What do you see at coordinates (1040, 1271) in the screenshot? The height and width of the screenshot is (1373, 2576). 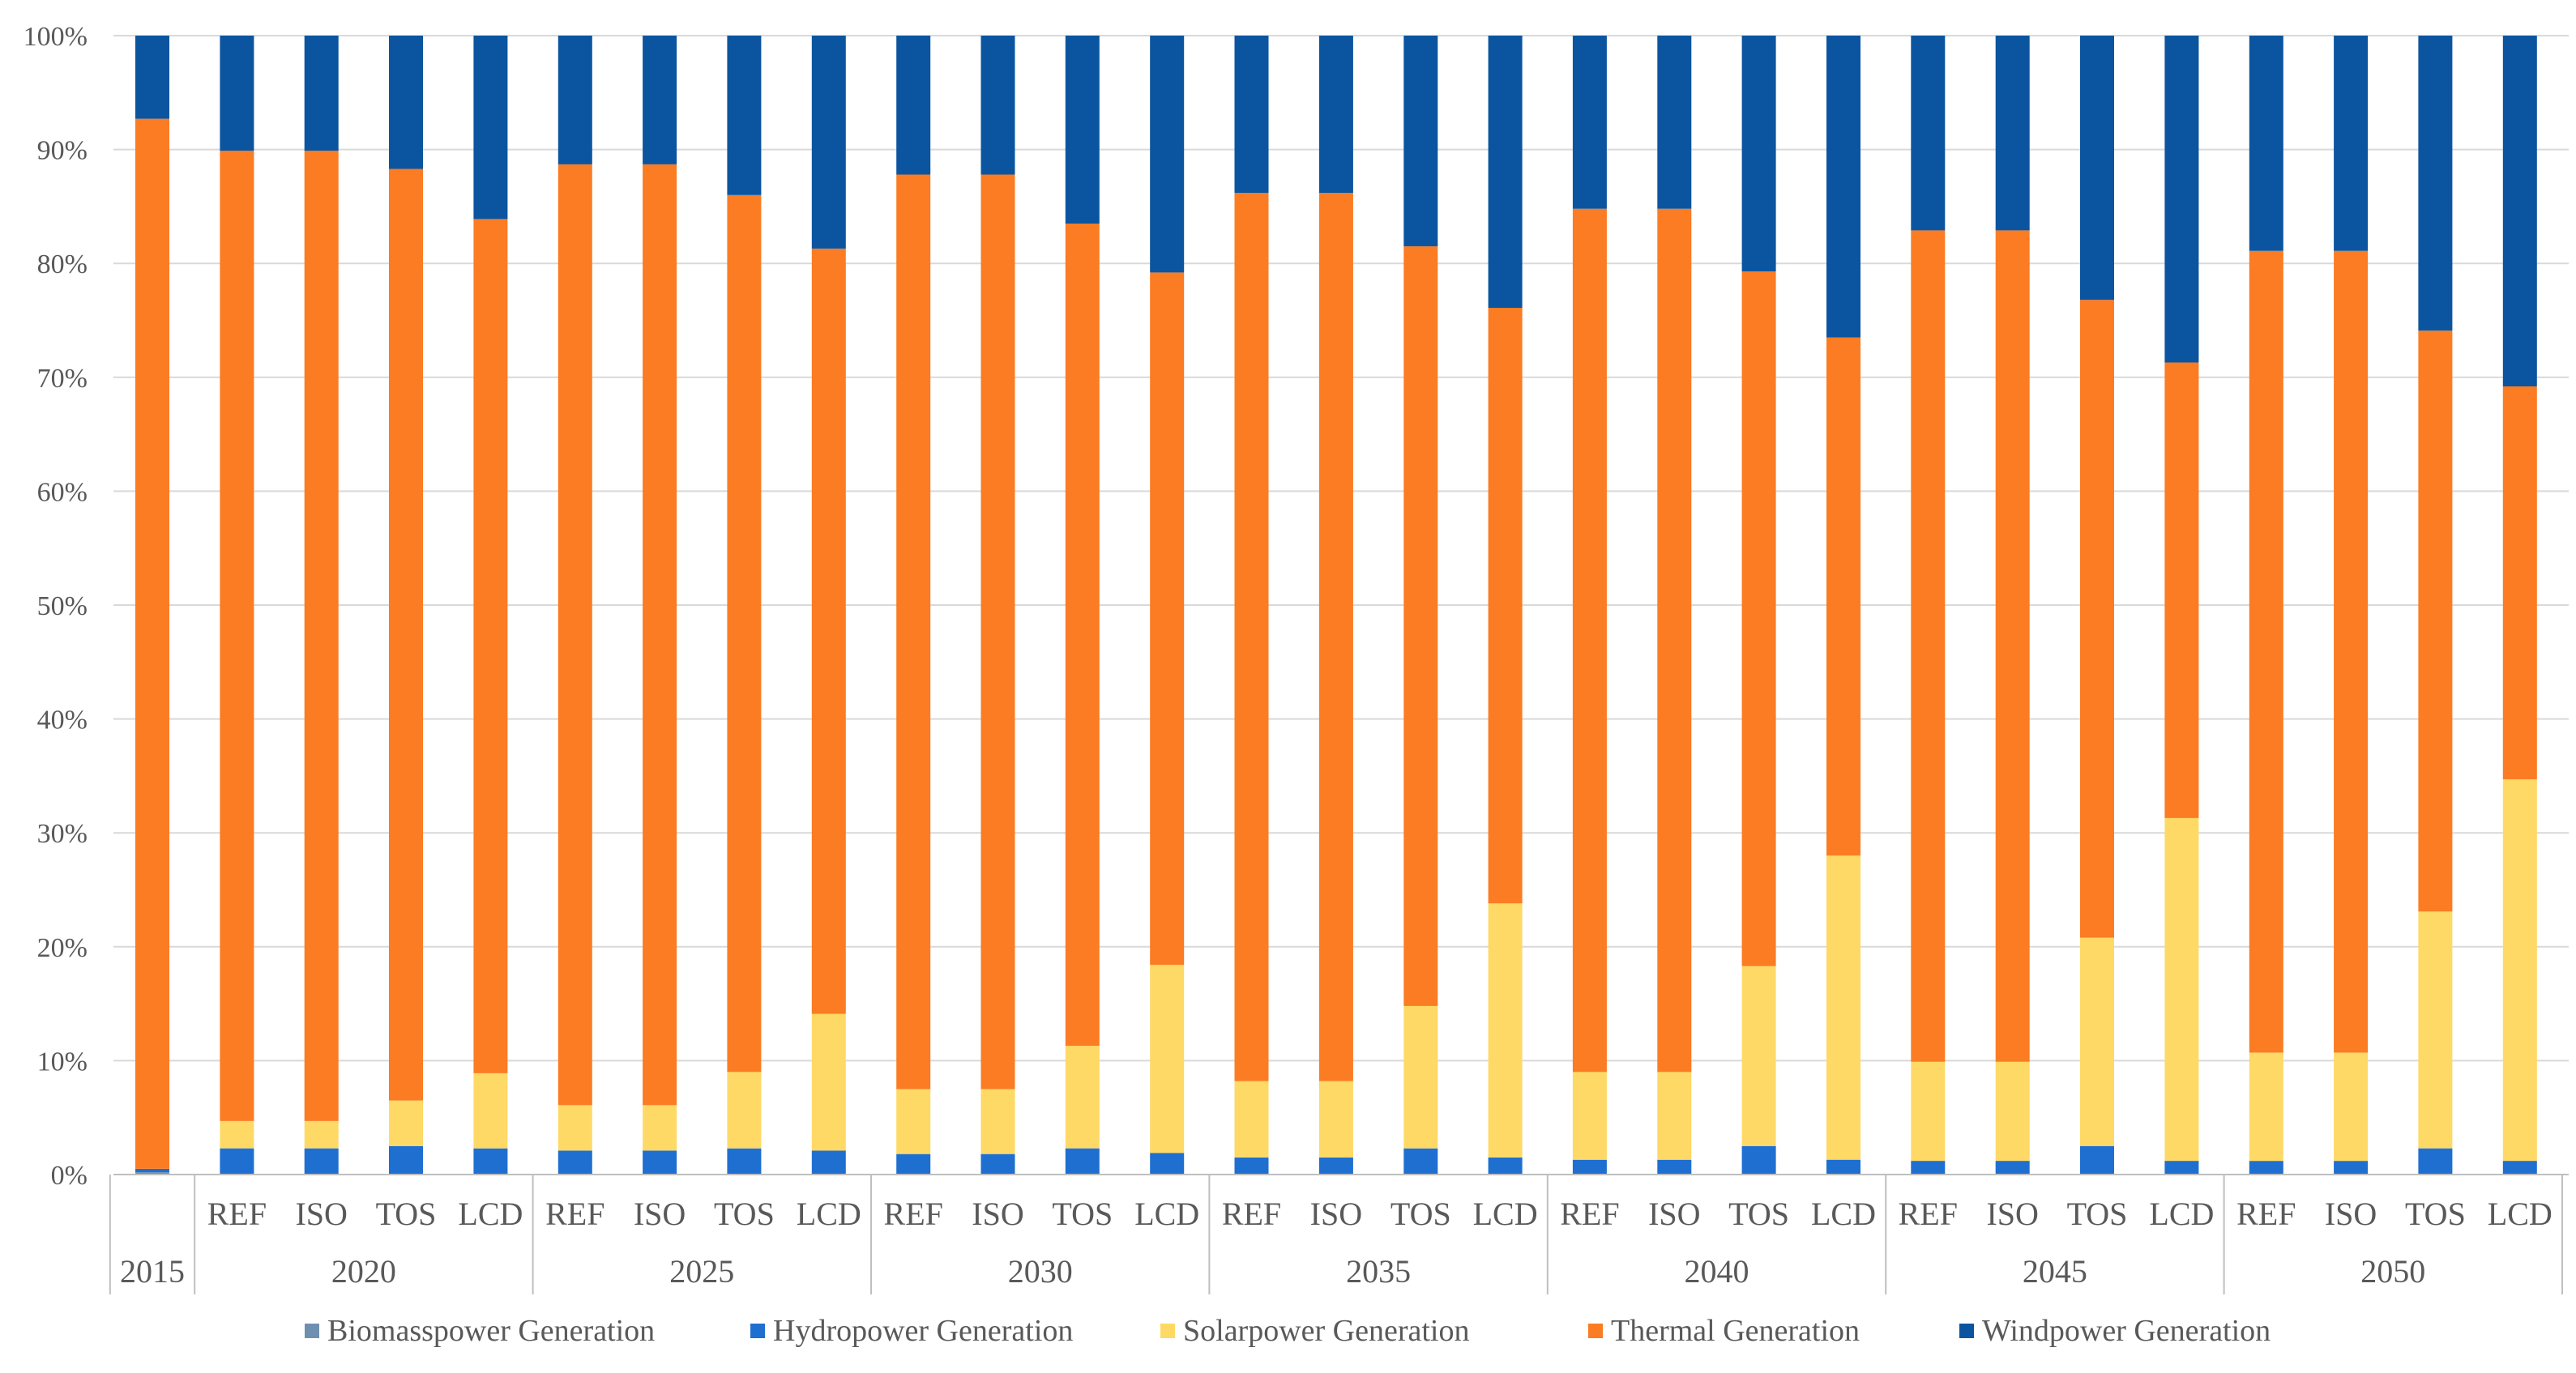 I see `year-label: 2030` at bounding box center [1040, 1271].